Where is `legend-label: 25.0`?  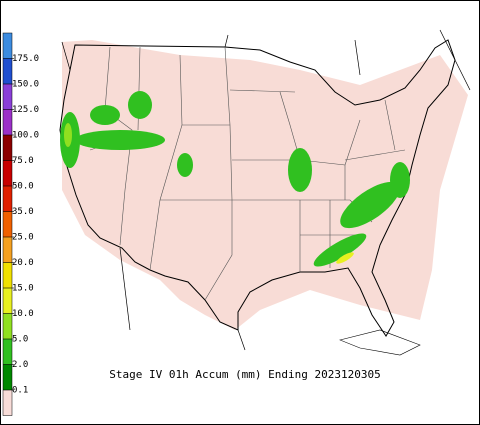
legend-label: 25.0 is located at coordinates (23, 238).